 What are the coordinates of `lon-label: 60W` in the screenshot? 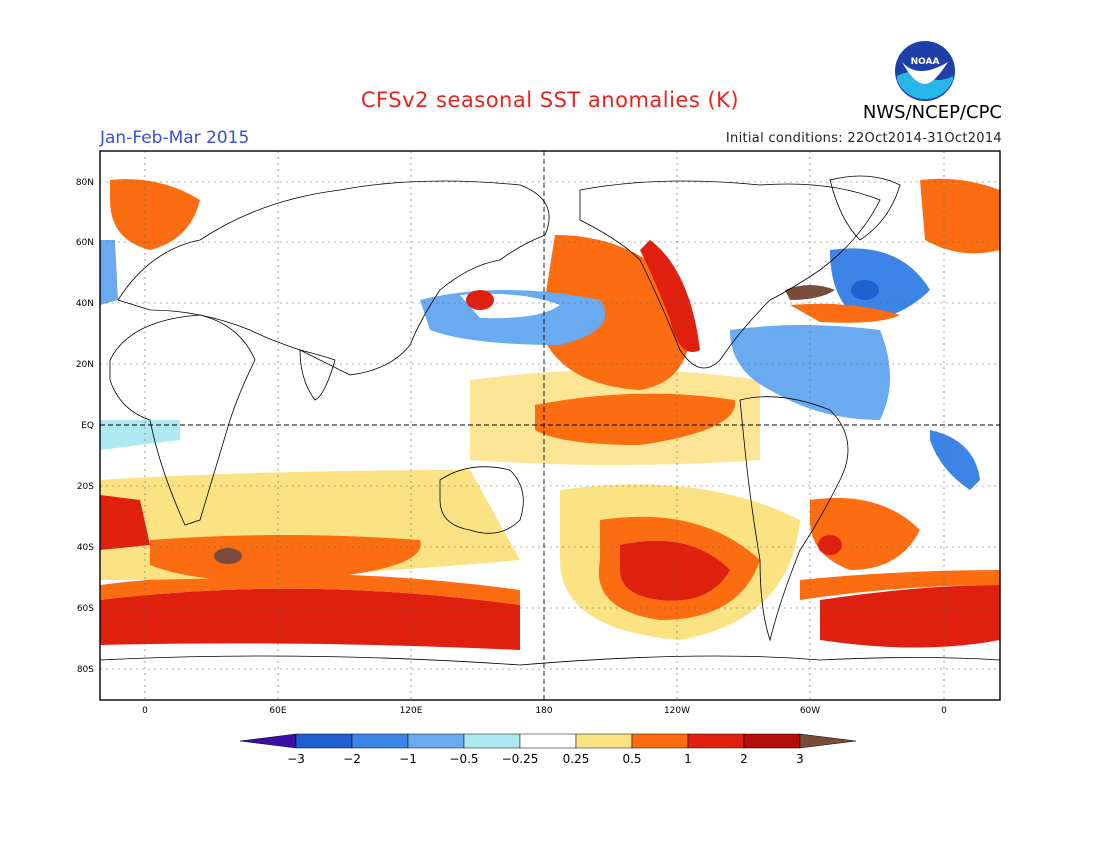 It's located at (810, 711).